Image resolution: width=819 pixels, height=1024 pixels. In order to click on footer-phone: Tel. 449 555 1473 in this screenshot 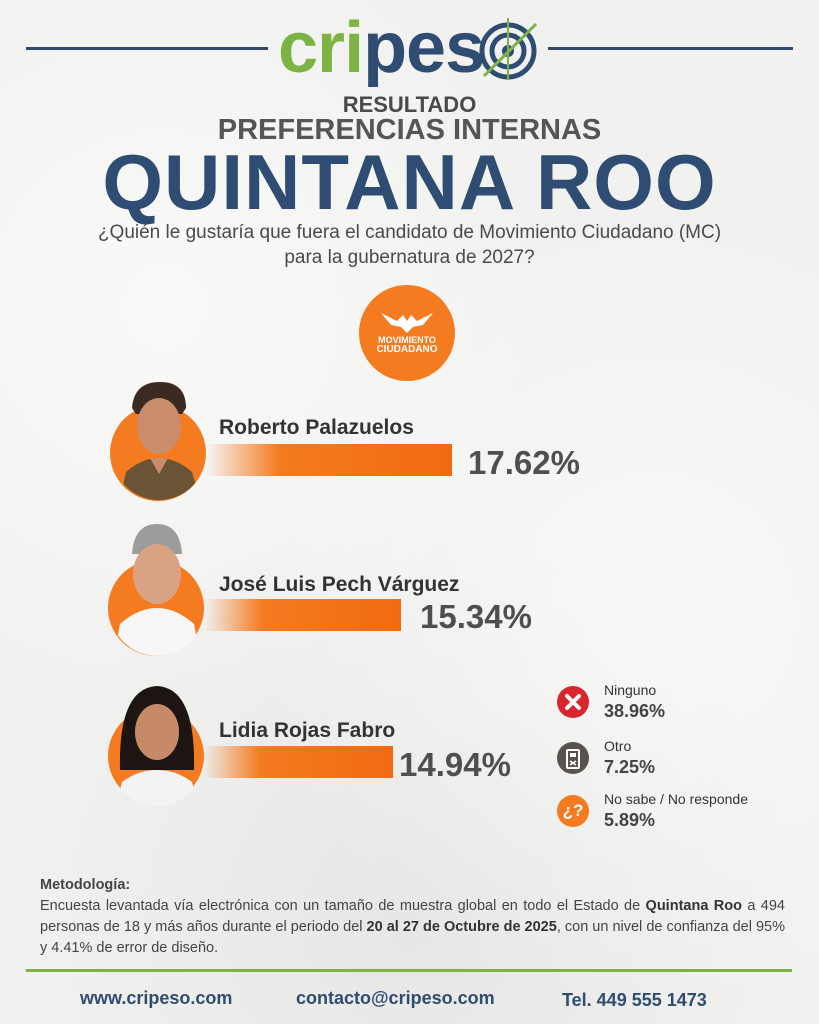, I will do `click(634, 1000)`.